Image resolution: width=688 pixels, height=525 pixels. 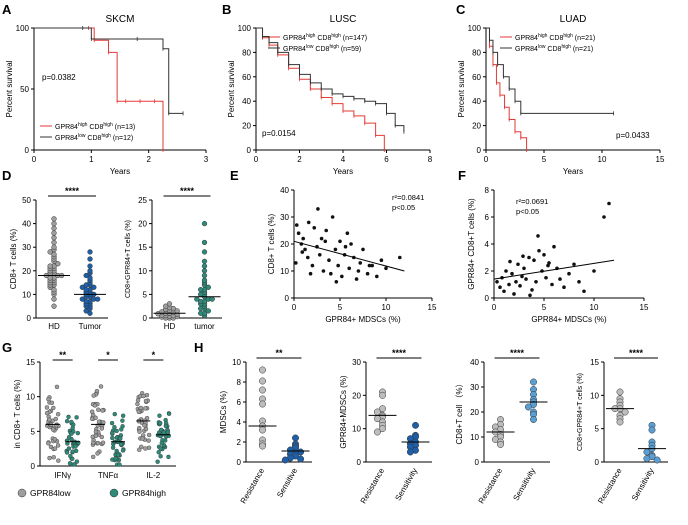 What do you see at coordinates (63, 355) in the screenshot?
I see `significance-stars: **` at bounding box center [63, 355].